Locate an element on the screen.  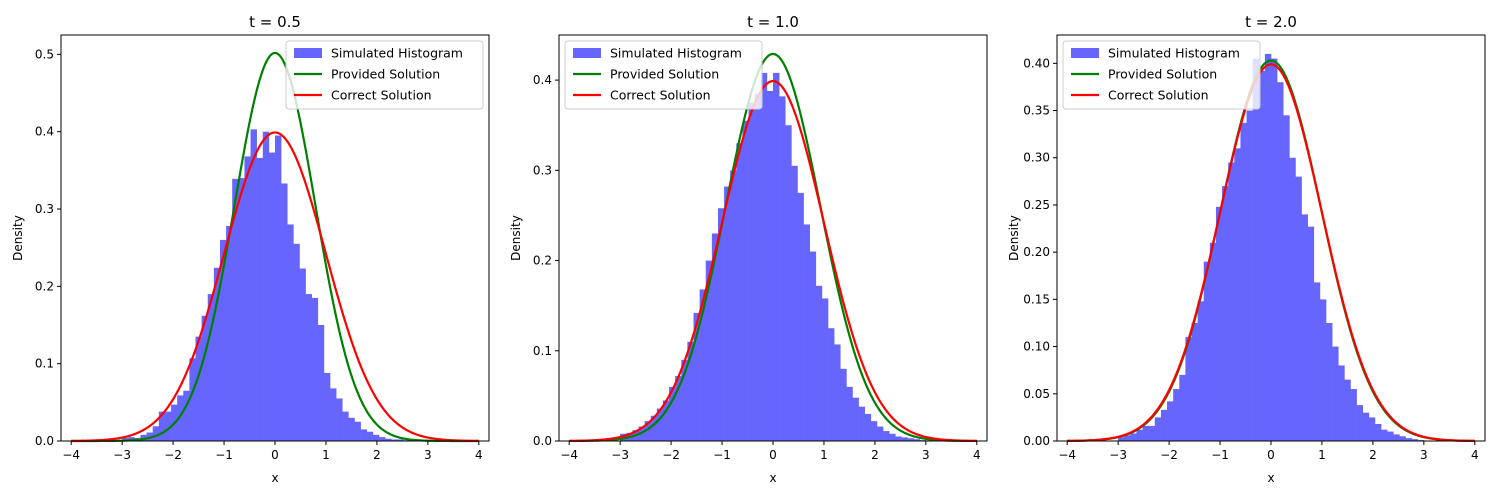
y-tick-label: 0.2 is located at coordinates (44, 286).